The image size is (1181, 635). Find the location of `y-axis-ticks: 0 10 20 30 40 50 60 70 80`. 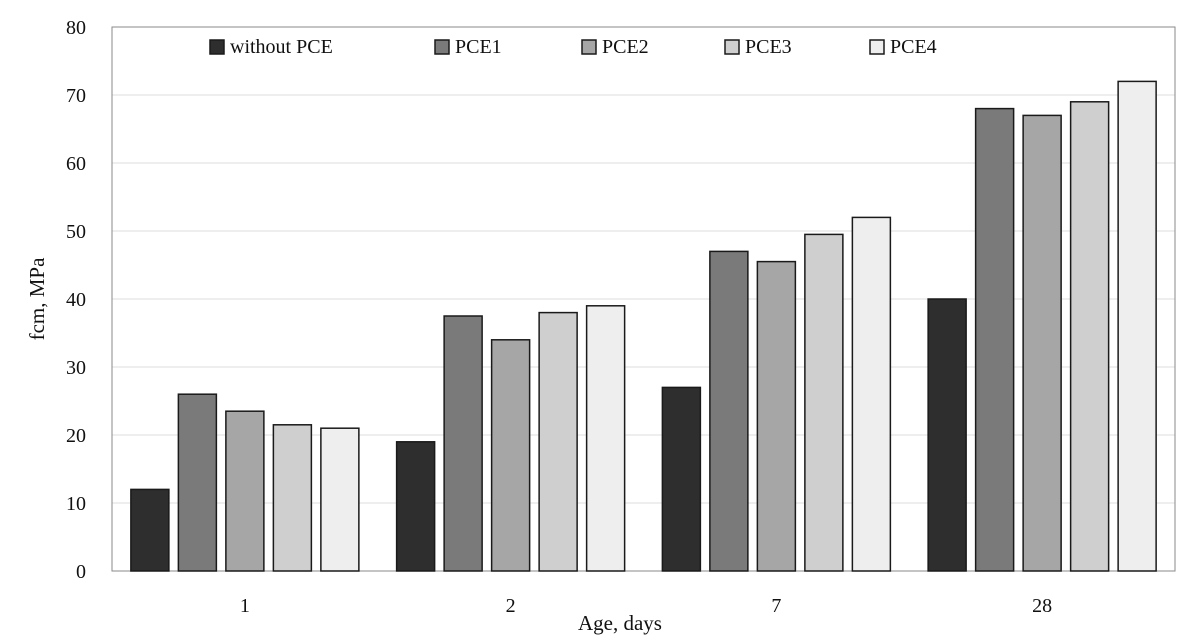

y-axis-ticks: 0 10 20 30 40 50 60 70 80 is located at coordinates (76, 300).